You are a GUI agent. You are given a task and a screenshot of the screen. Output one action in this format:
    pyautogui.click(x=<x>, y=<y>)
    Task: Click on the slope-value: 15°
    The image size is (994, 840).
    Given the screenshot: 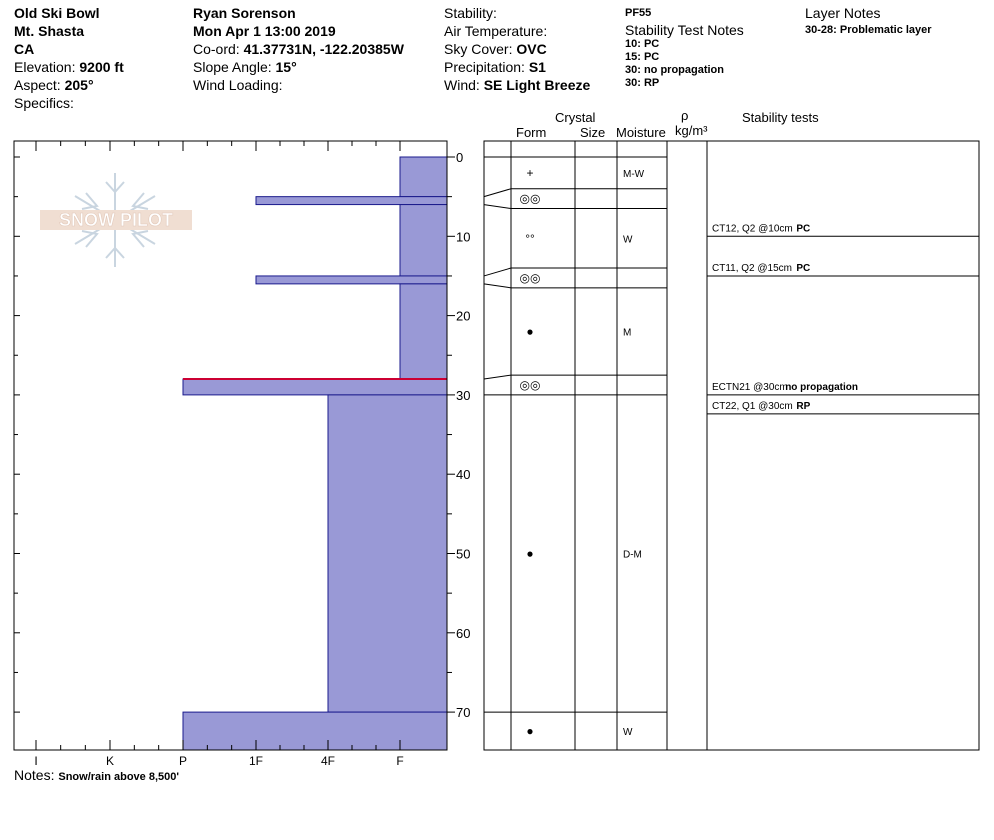 What is the action you would take?
    pyautogui.click(x=286, y=67)
    